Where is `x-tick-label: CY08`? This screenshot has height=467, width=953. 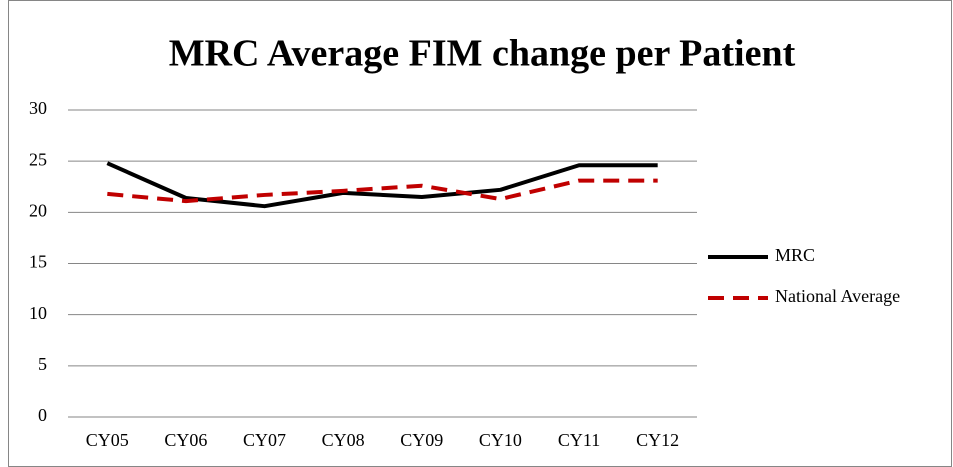
x-tick-label: CY08 is located at coordinates (343, 440).